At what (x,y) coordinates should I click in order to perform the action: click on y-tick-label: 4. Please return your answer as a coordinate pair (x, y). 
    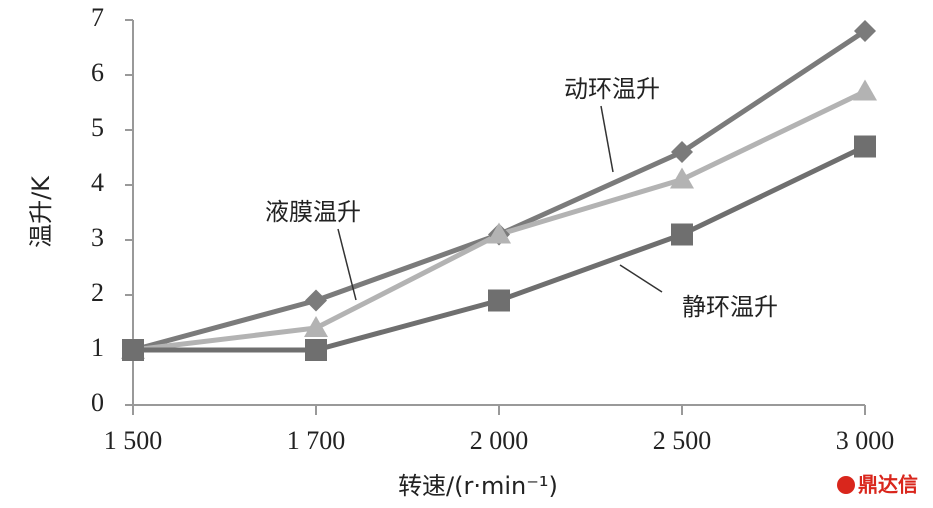
    Looking at the image, I should click on (97, 182).